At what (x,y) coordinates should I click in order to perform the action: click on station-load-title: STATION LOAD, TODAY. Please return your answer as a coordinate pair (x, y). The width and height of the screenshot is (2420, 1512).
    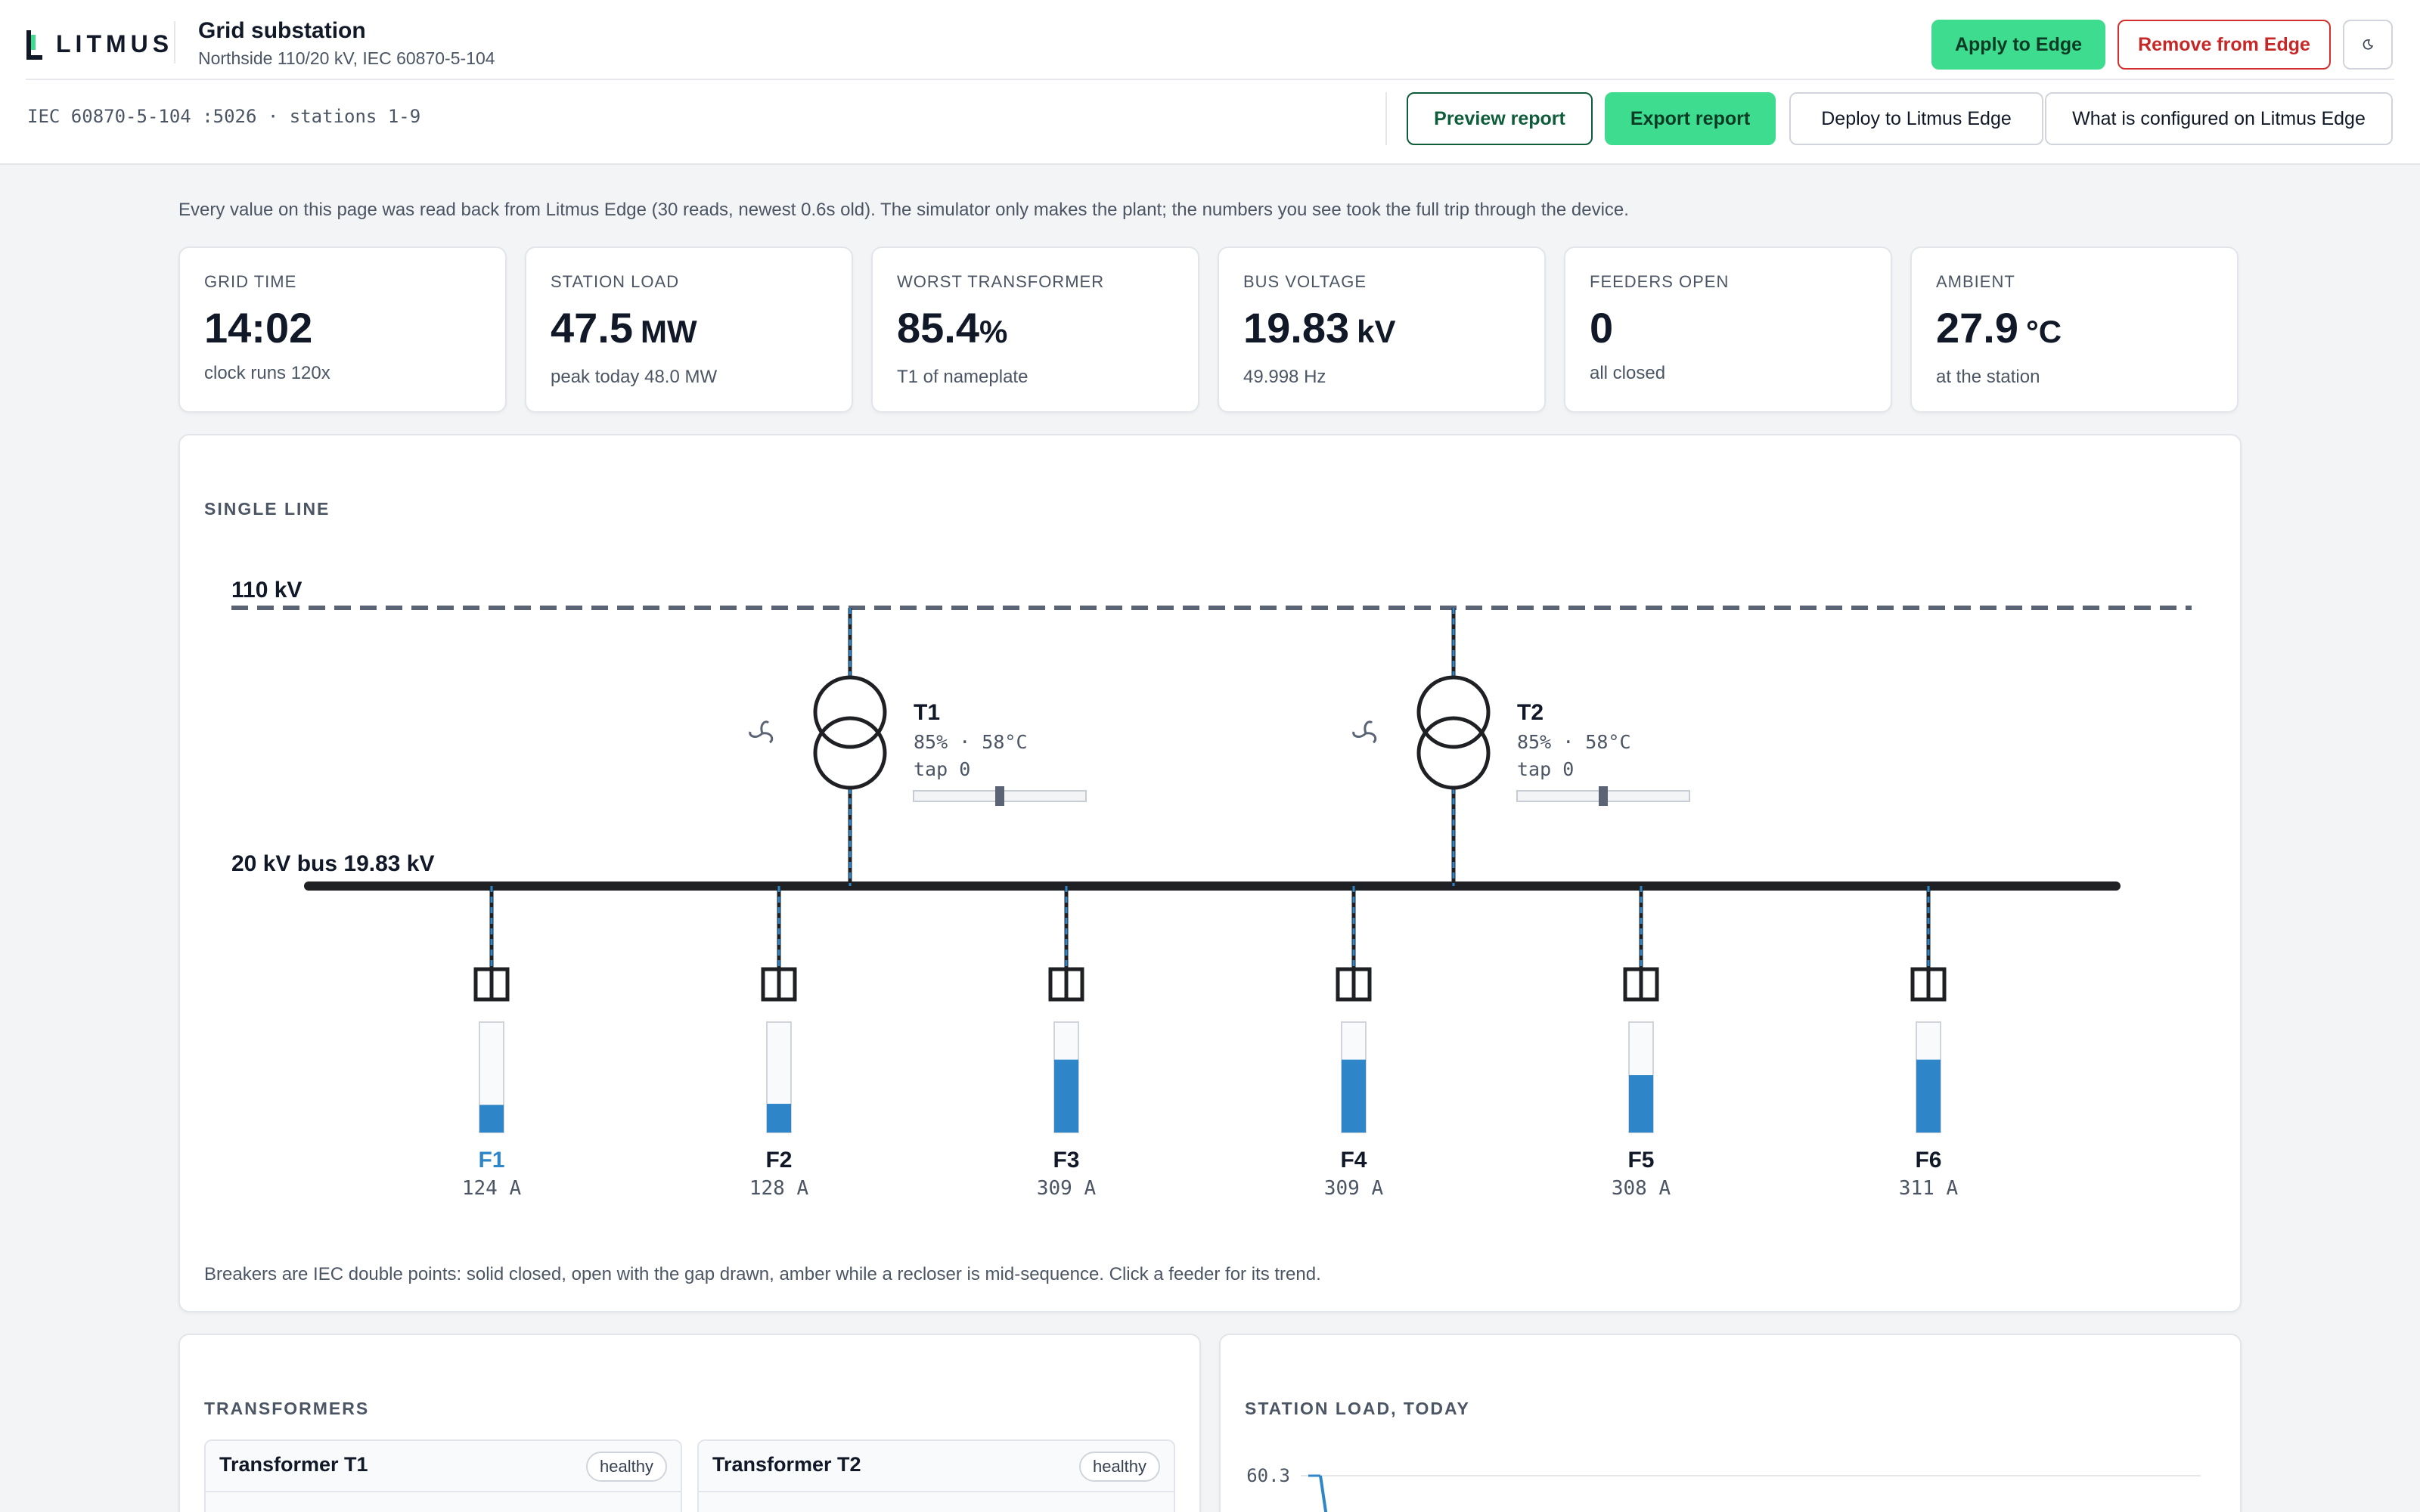
    Looking at the image, I should click on (1357, 1408).